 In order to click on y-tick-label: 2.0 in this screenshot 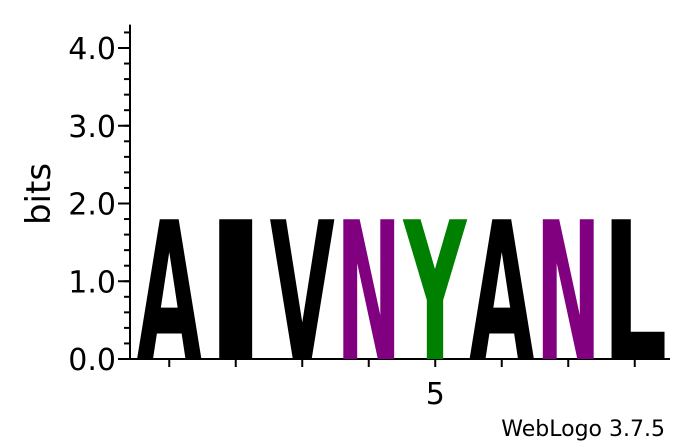, I will do `click(92, 205)`.